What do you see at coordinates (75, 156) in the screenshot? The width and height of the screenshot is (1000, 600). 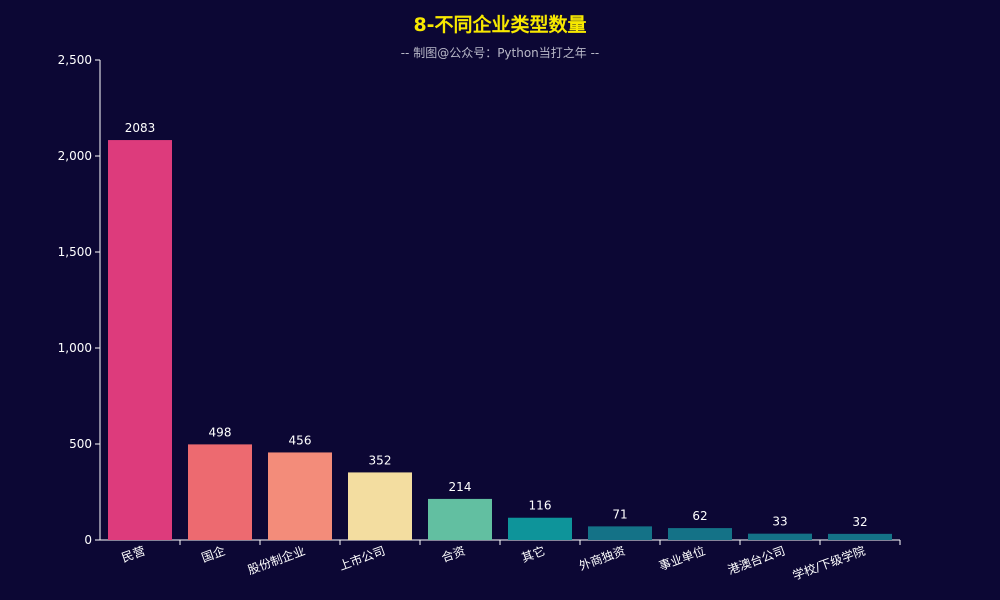 I see `y-tick-label: 2,000` at bounding box center [75, 156].